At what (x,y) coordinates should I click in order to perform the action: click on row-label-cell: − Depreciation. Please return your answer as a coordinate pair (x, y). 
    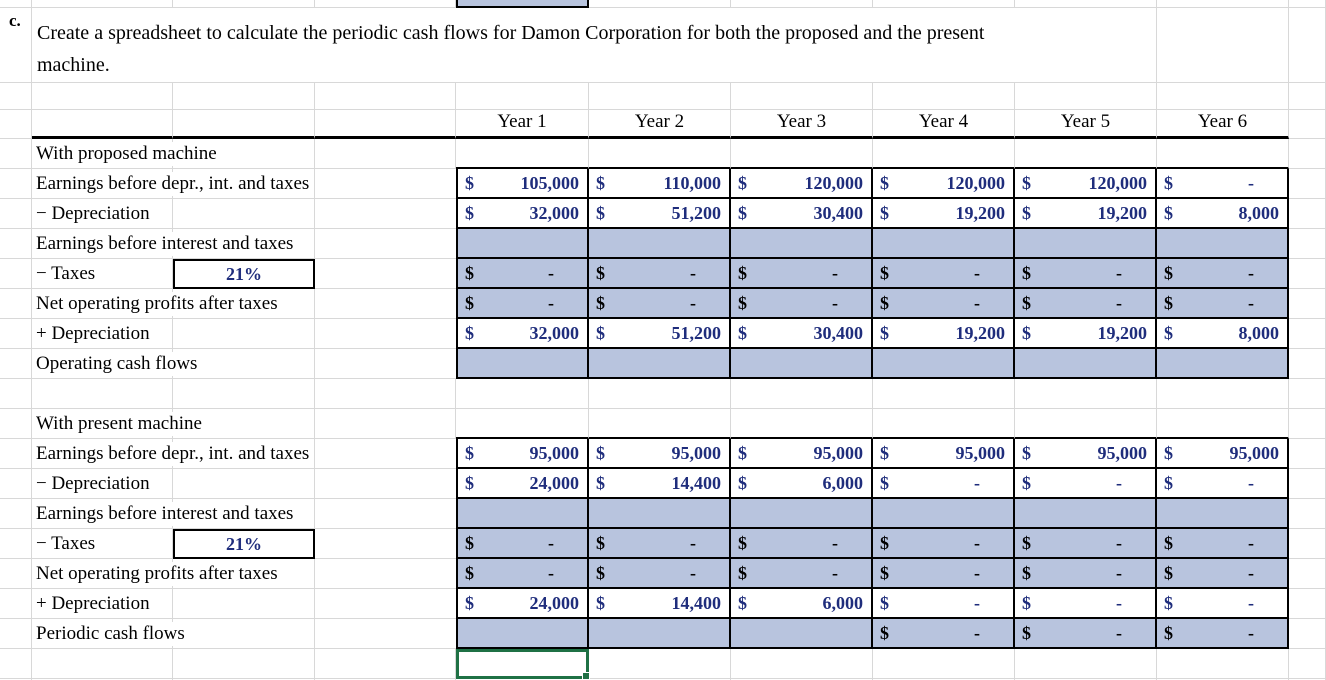
    Looking at the image, I should click on (102, 484).